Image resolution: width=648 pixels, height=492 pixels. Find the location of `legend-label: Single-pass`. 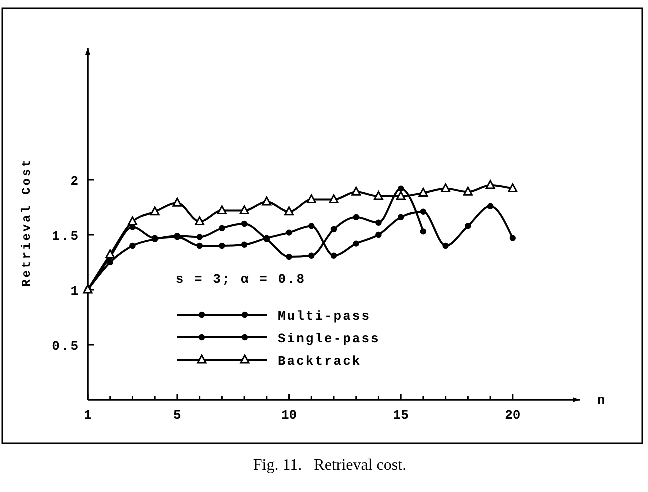

legend-label: Single-pass is located at coordinates (329, 339).